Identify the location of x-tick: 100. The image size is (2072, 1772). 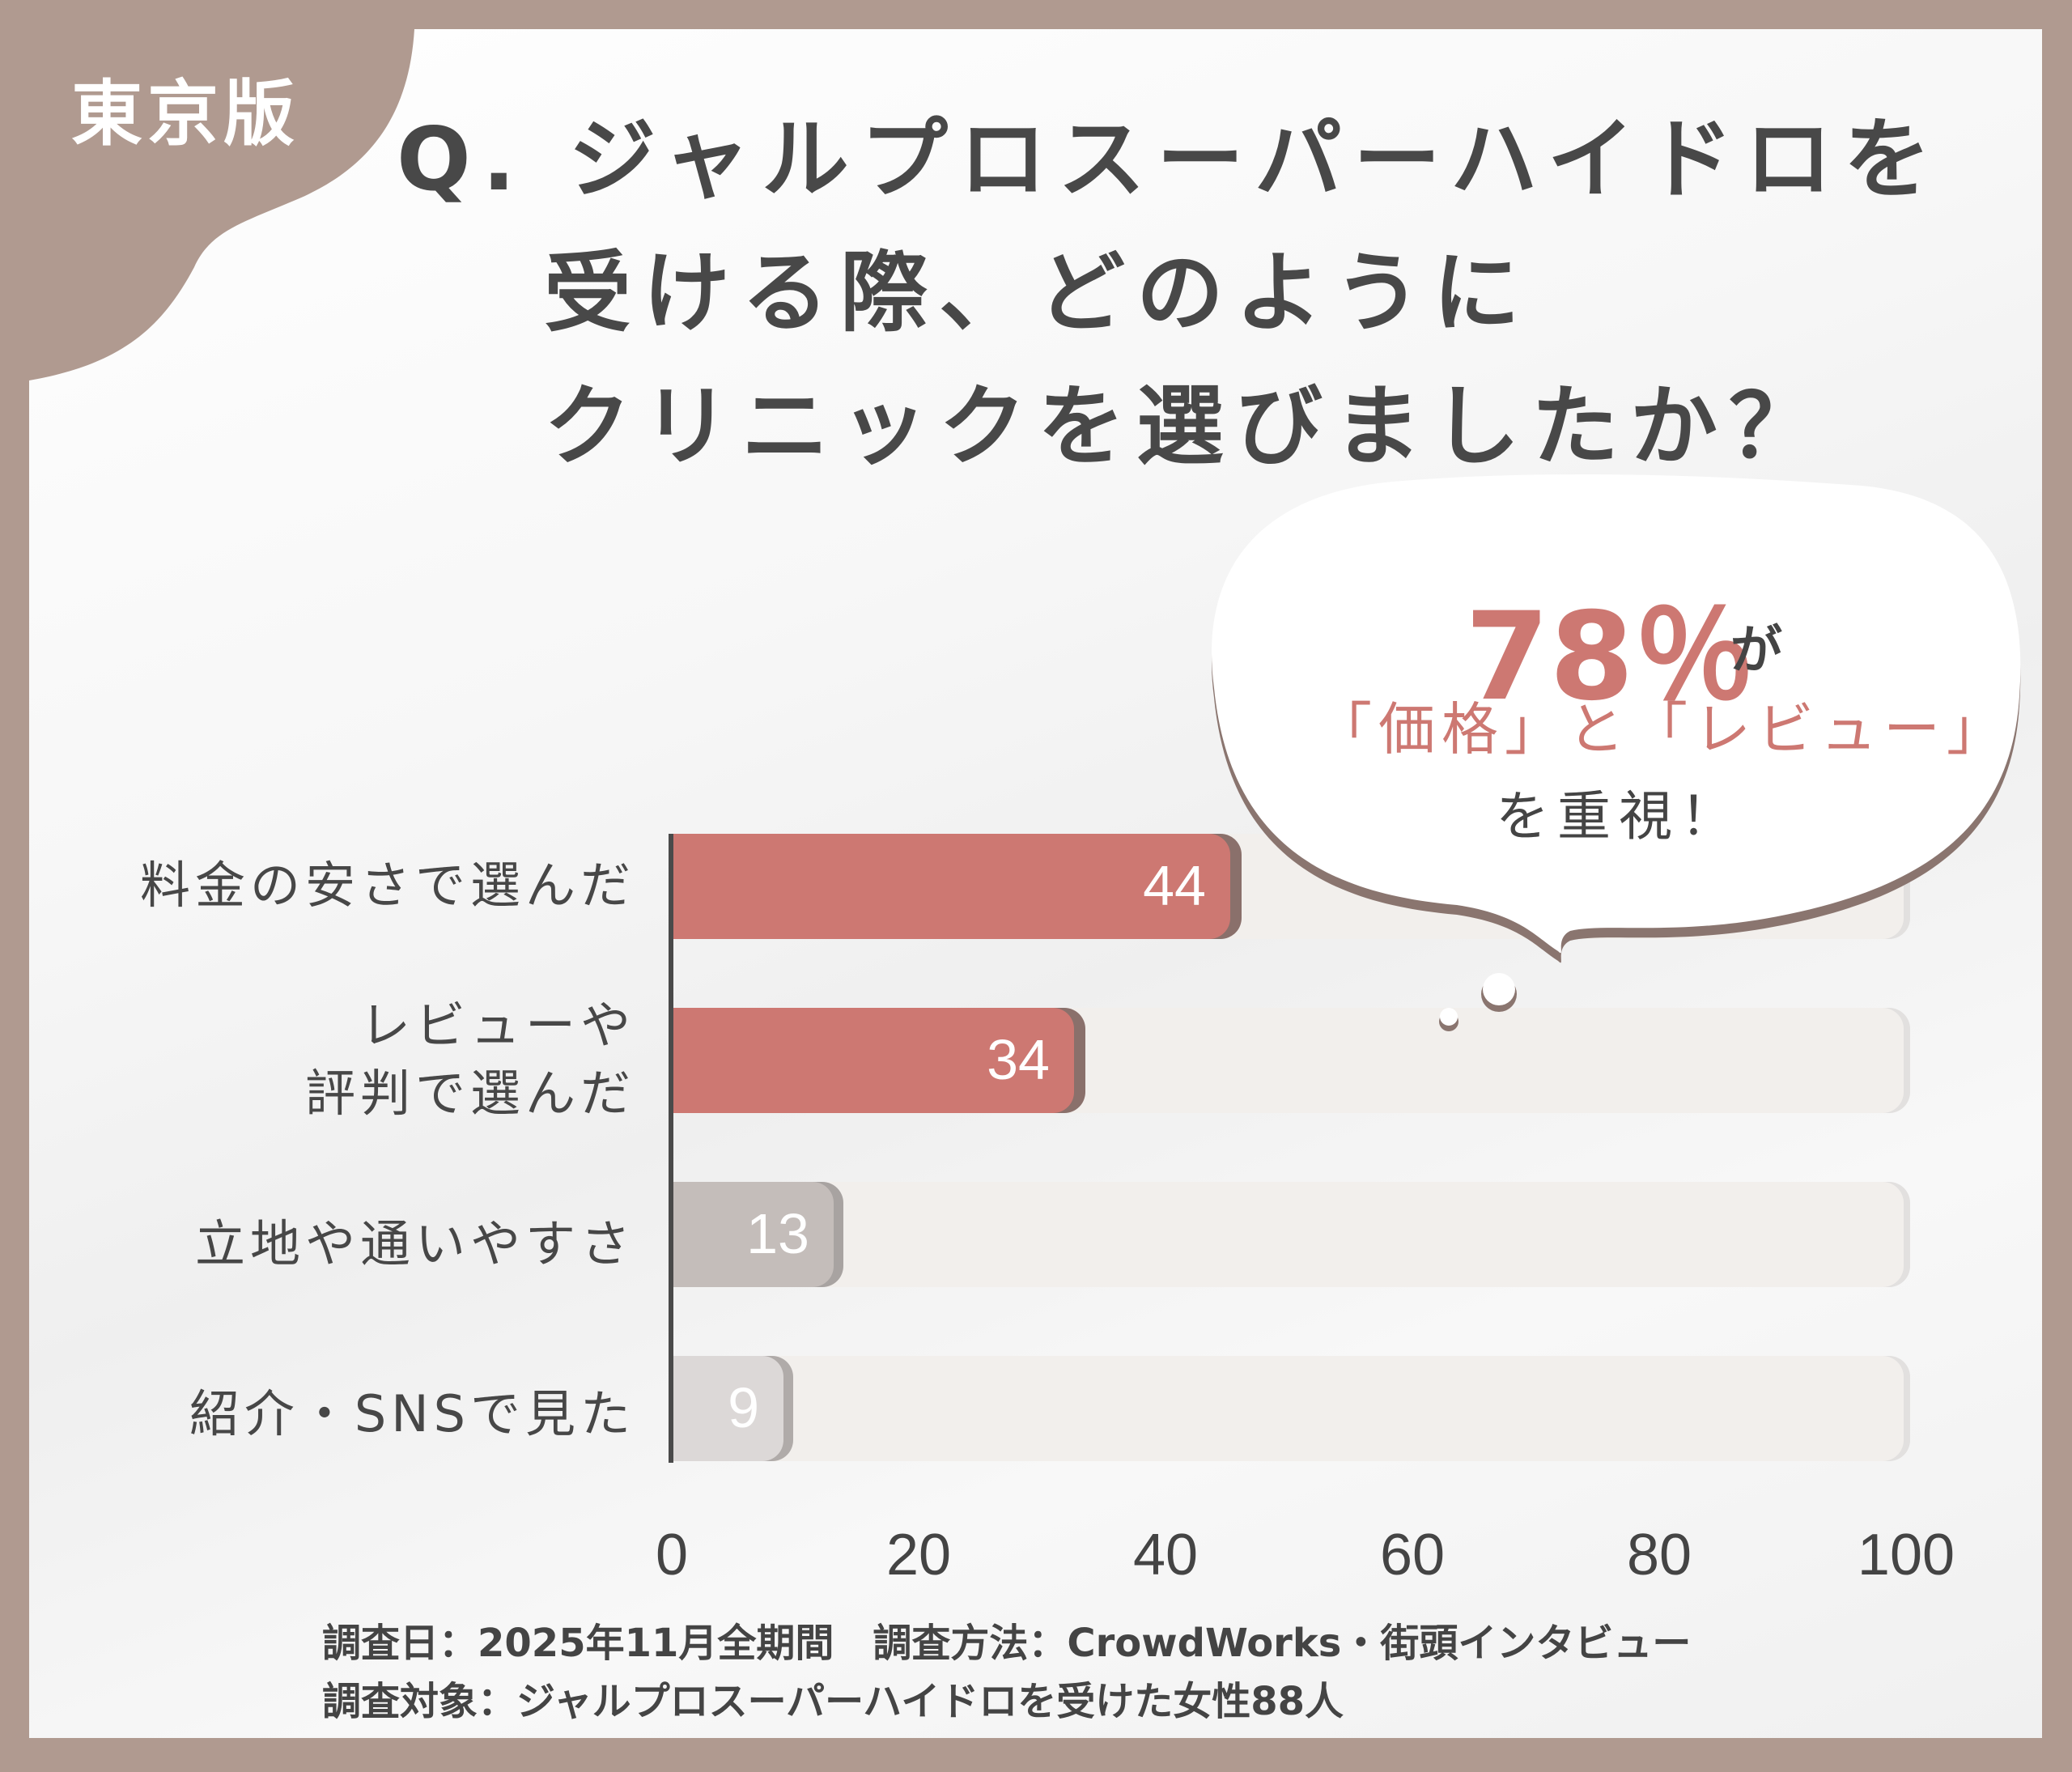
(1906, 1555).